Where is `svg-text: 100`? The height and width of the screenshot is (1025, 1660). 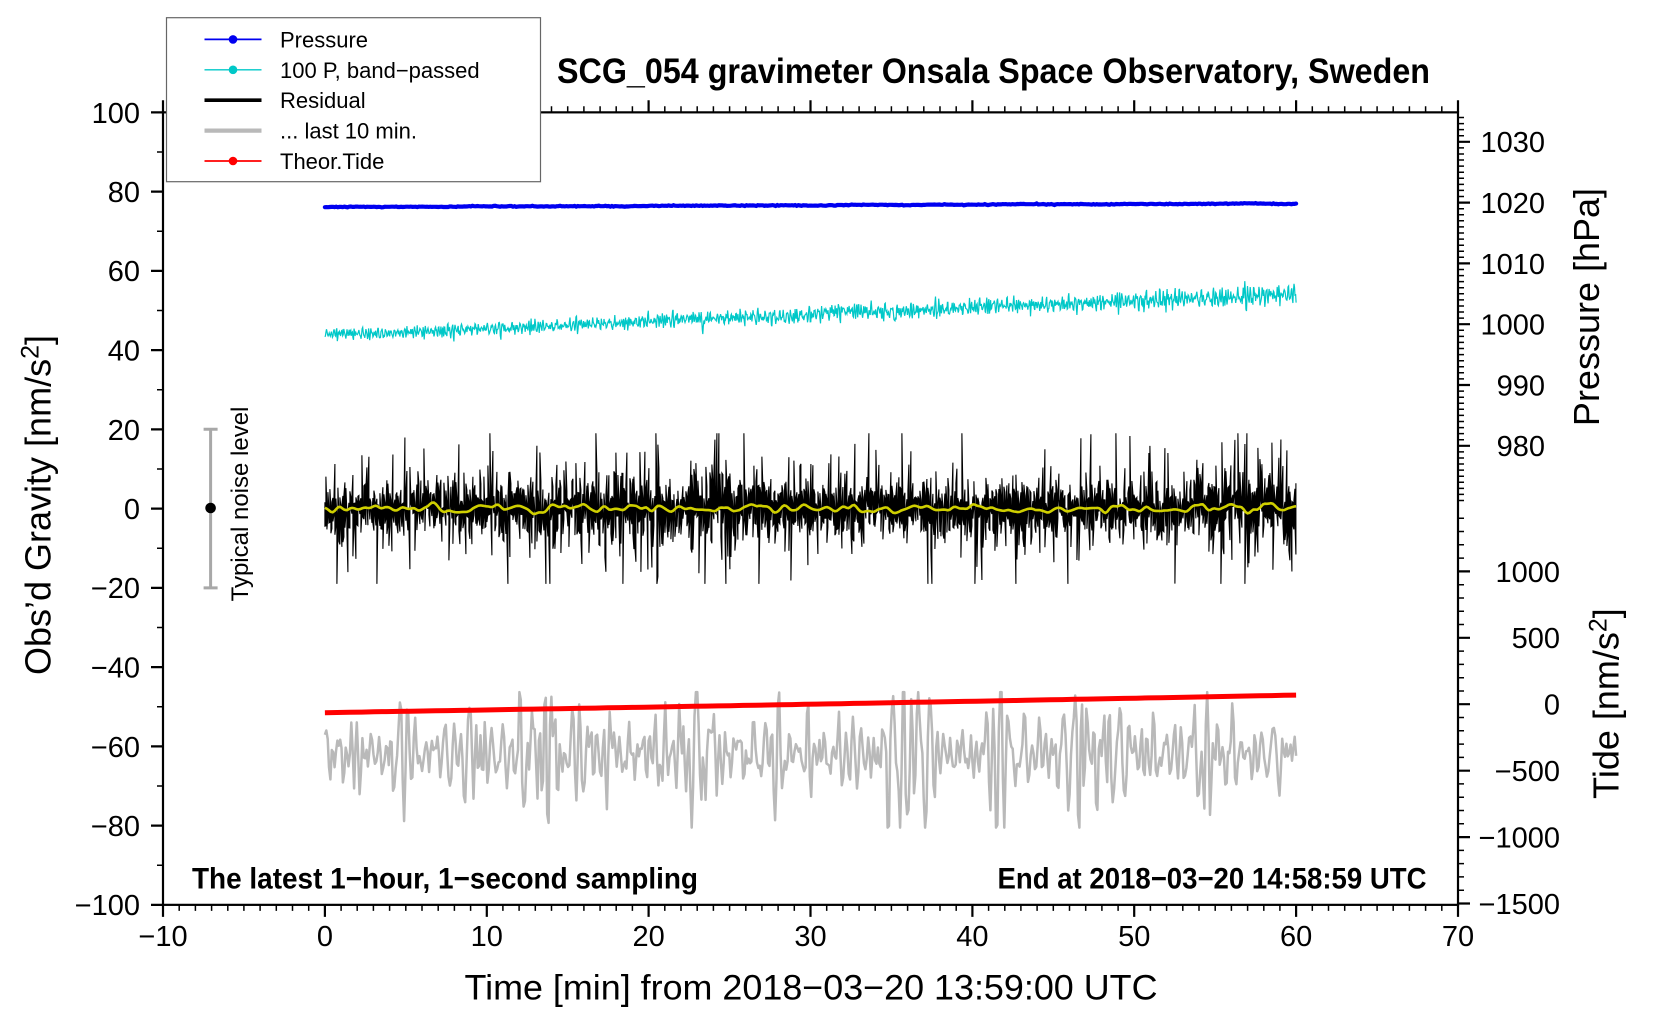
svg-text: 100 is located at coordinates (116, 114).